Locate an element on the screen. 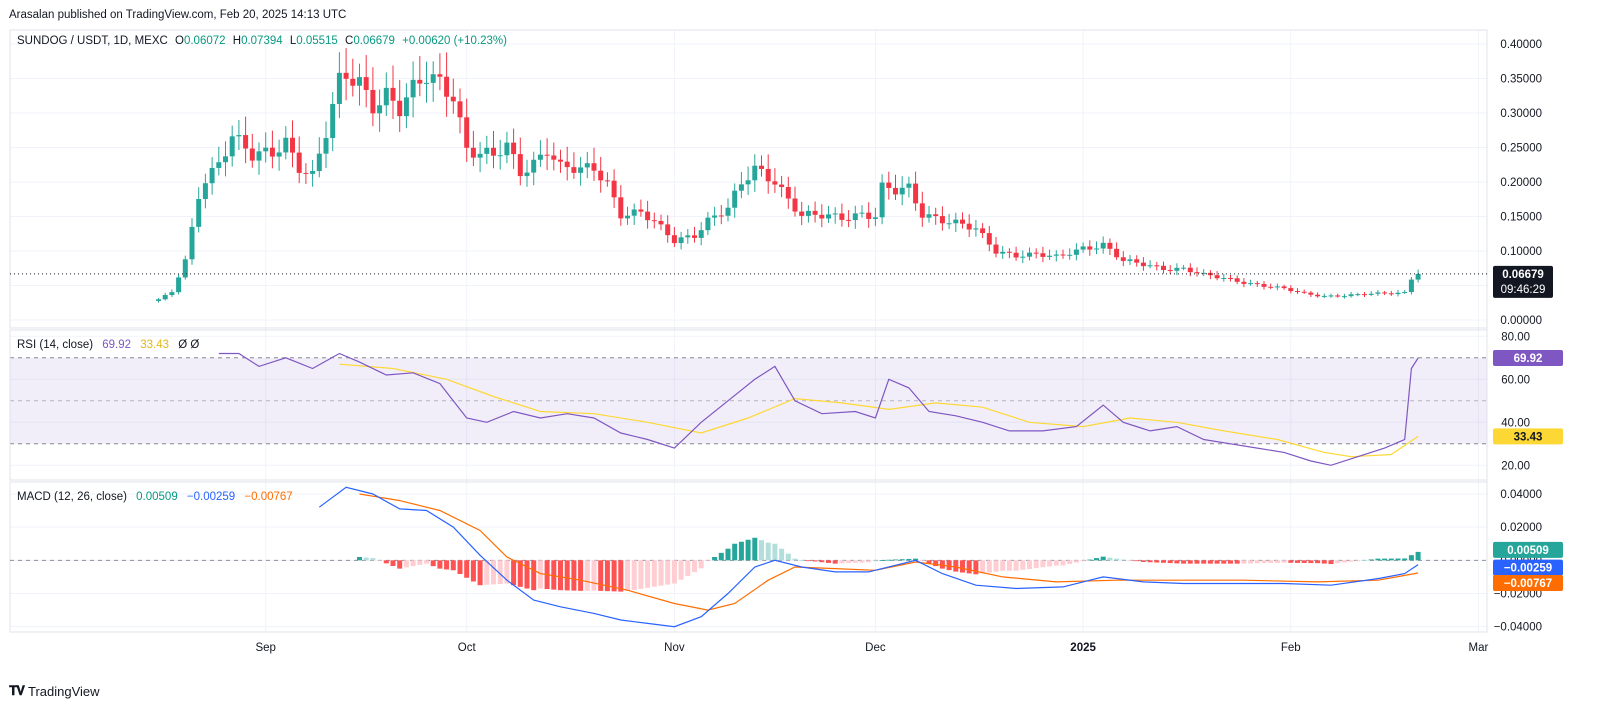 This screenshot has width=1600, height=709. price-tick-label: 0.00000 is located at coordinates (1521, 321).